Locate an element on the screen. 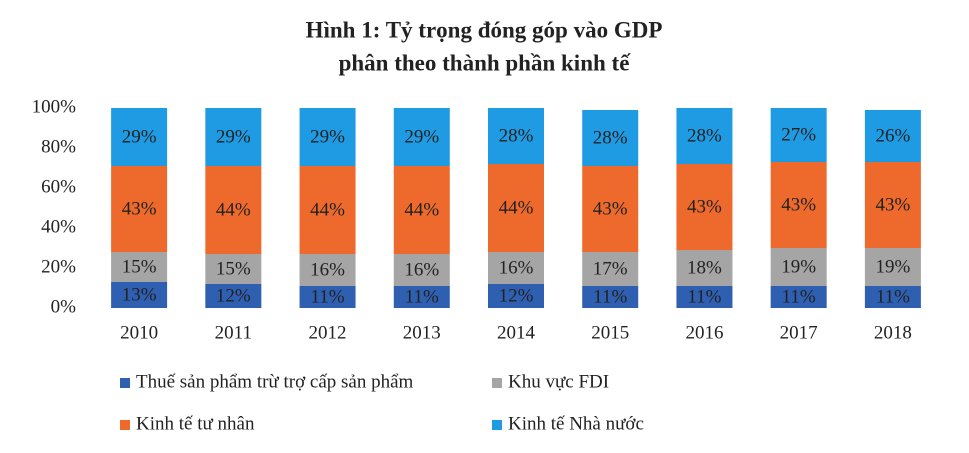 Image resolution: width=969 pixels, height=453 pixels. data-label: 18% is located at coordinates (704, 267).